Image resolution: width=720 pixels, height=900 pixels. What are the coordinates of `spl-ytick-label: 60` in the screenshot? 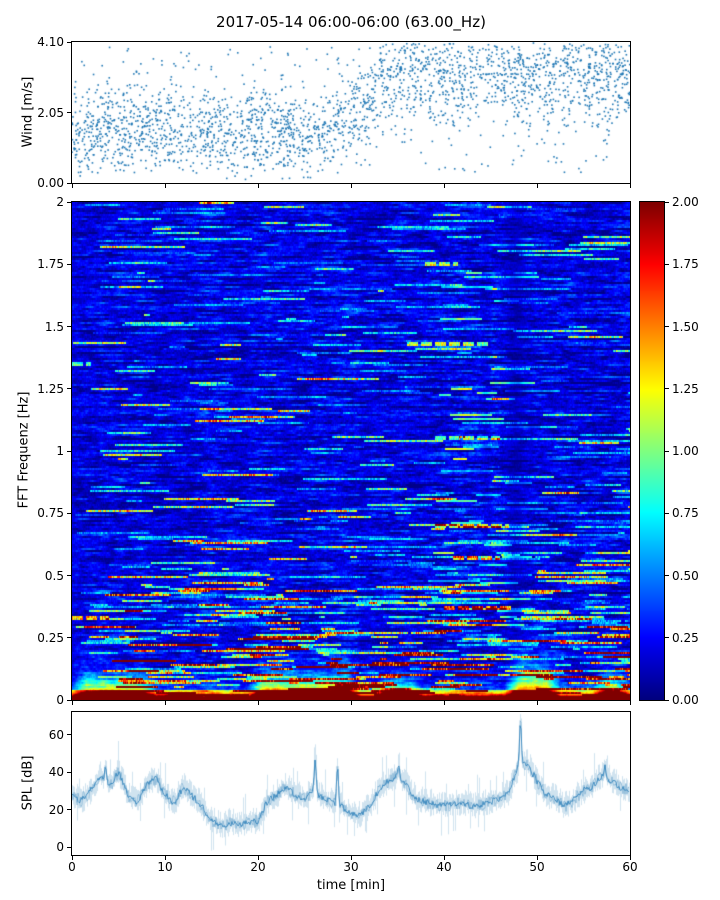 It's located at (56, 734).